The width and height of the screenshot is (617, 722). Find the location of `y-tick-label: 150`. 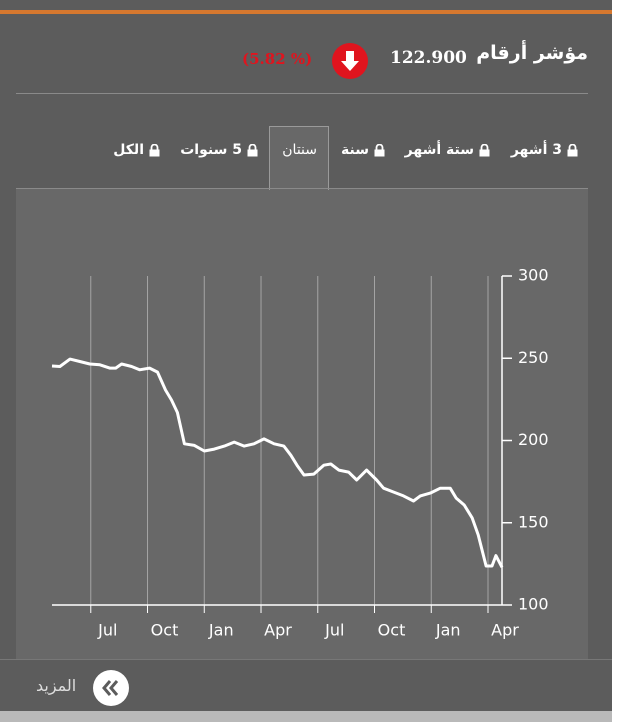

y-tick-label: 150 is located at coordinates (533, 521).